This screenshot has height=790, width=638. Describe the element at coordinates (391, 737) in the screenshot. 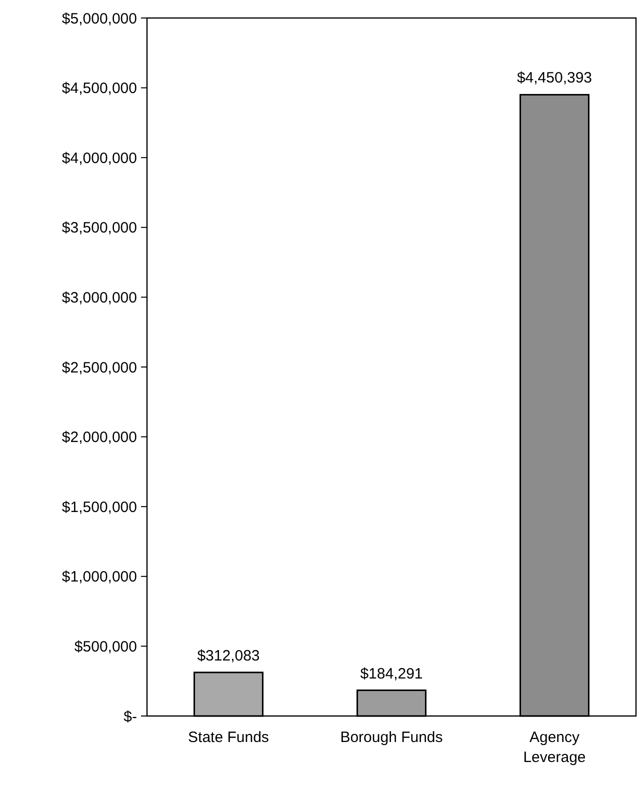

I see `x-tick-label: Borough Funds` at that location.